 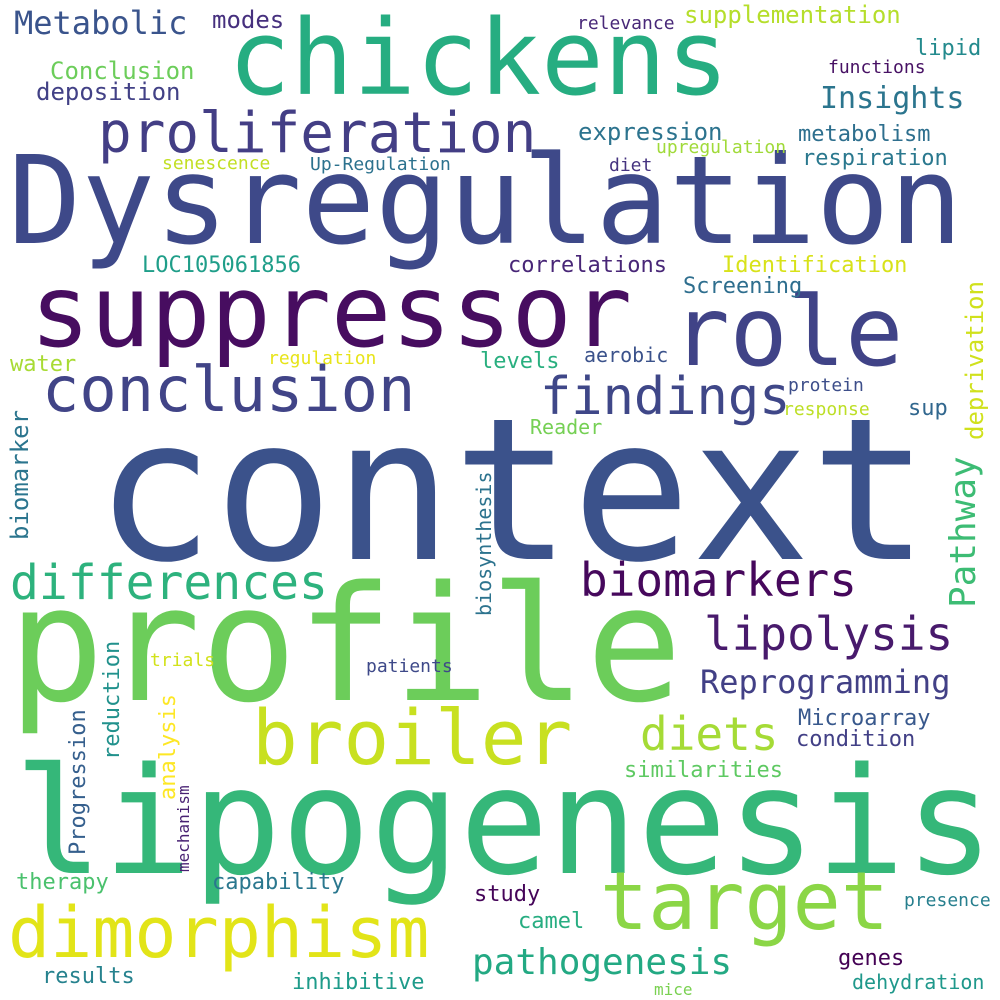 What do you see at coordinates (566, 427) in the screenshot?
I see `word-reader: Reader` at bounding box center [566, 427].